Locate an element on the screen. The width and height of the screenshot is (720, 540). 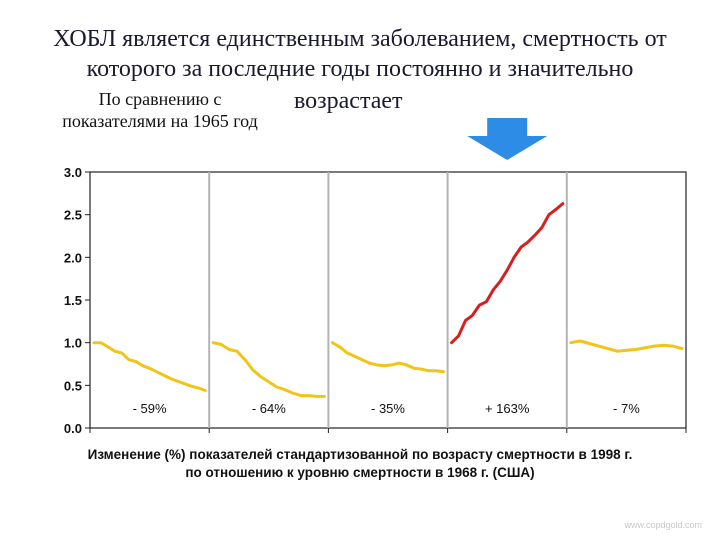
y-tick-label: 0.0 is located at coordinates (73, 428).